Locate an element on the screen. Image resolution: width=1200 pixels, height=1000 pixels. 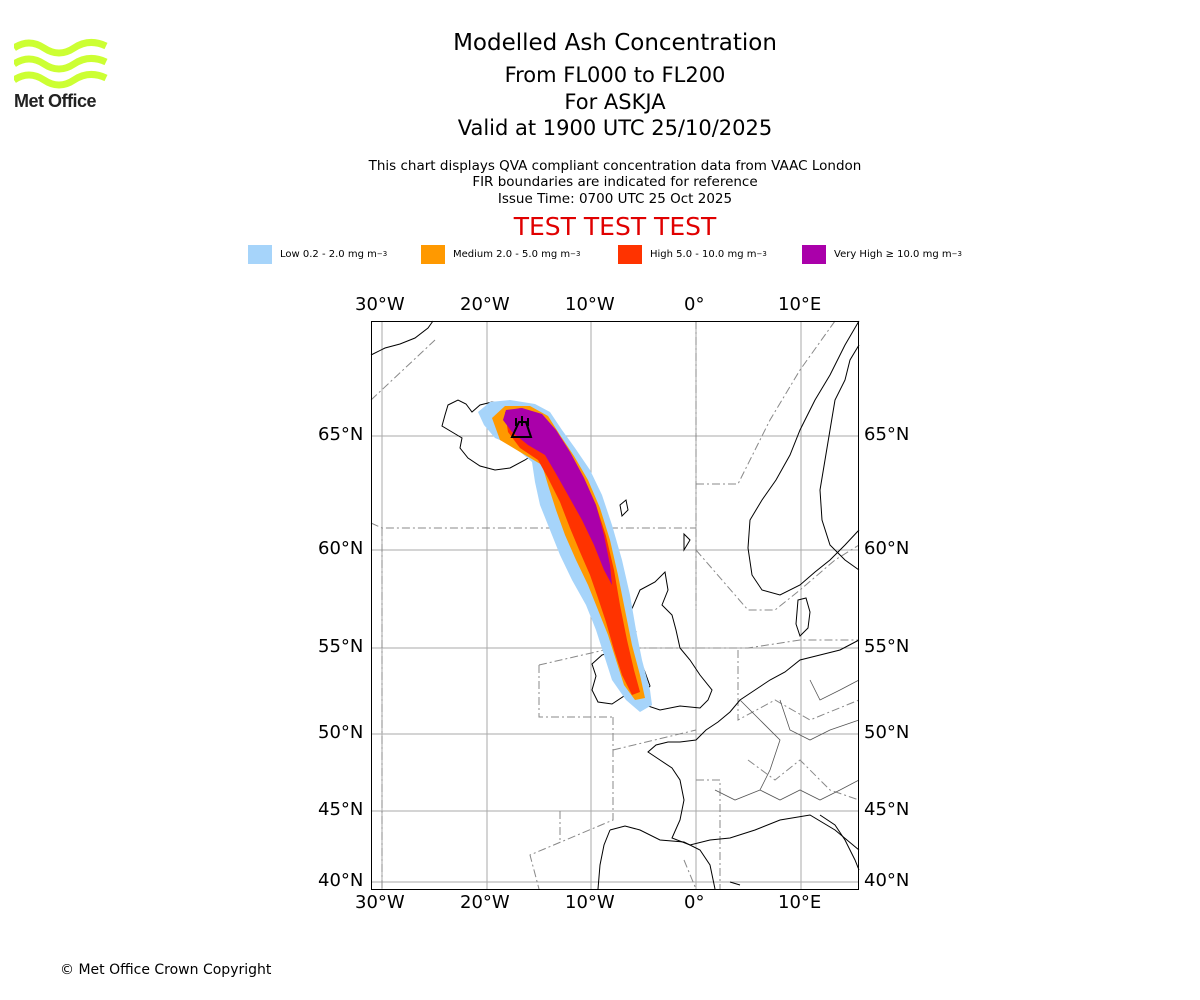
lat-label-left-50n: 50°N is located at coordinates (341, 732).